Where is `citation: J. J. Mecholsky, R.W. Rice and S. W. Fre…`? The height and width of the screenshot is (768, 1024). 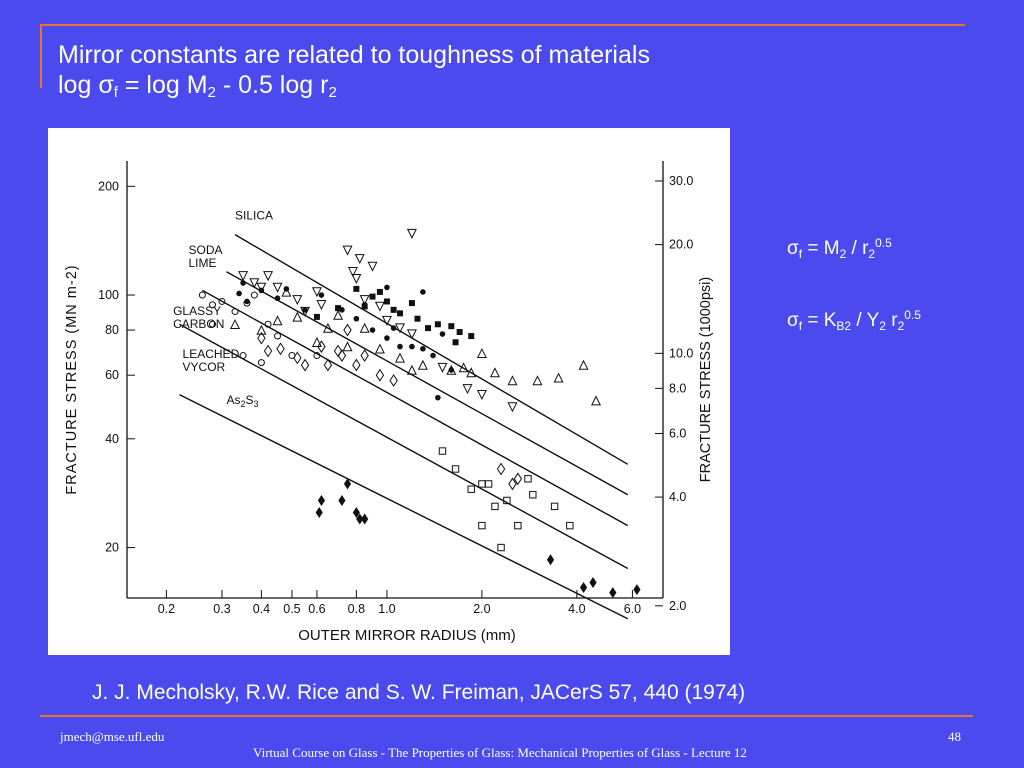 citation: J. J. Mecholsky, R.W. Rice and S. W. Fre… is located at coordinates (419, 692).